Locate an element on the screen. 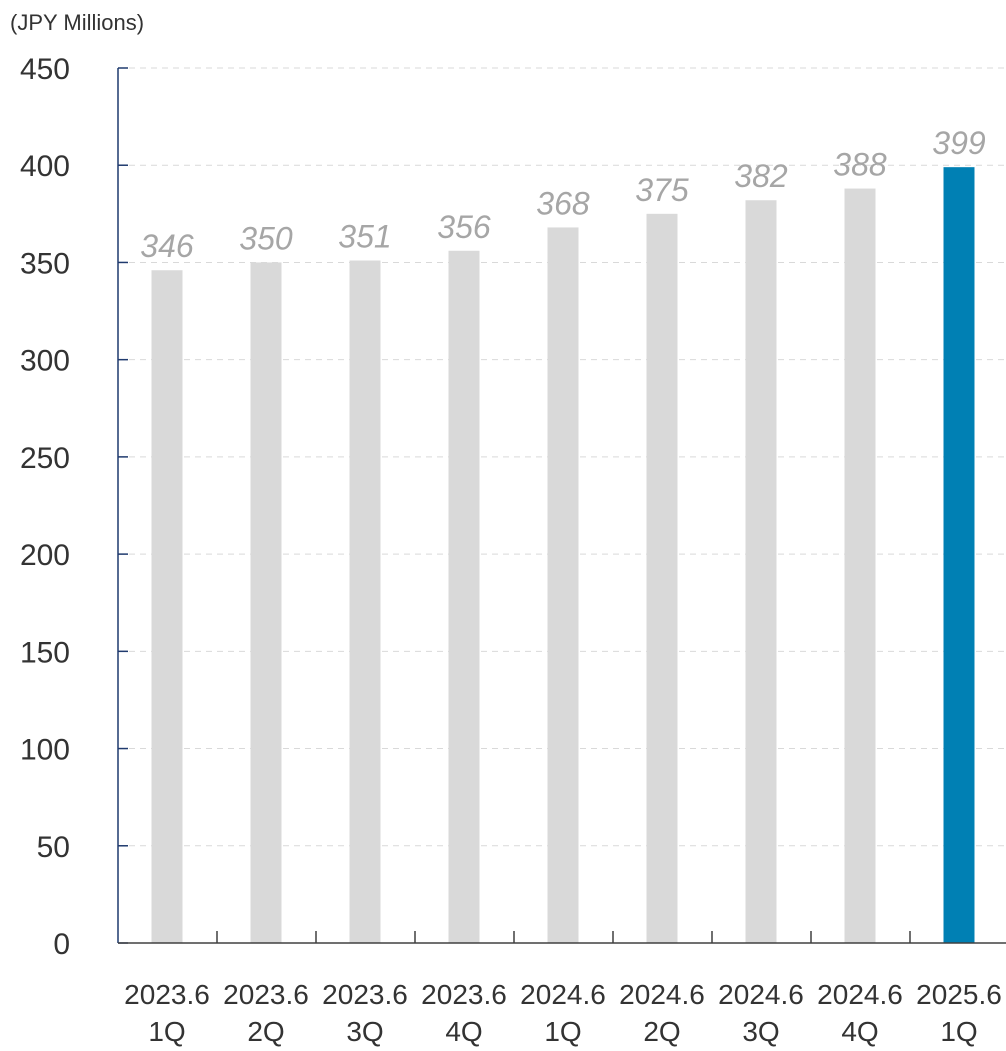  y-tick-label: 50 is located at coordinates (53, 847).